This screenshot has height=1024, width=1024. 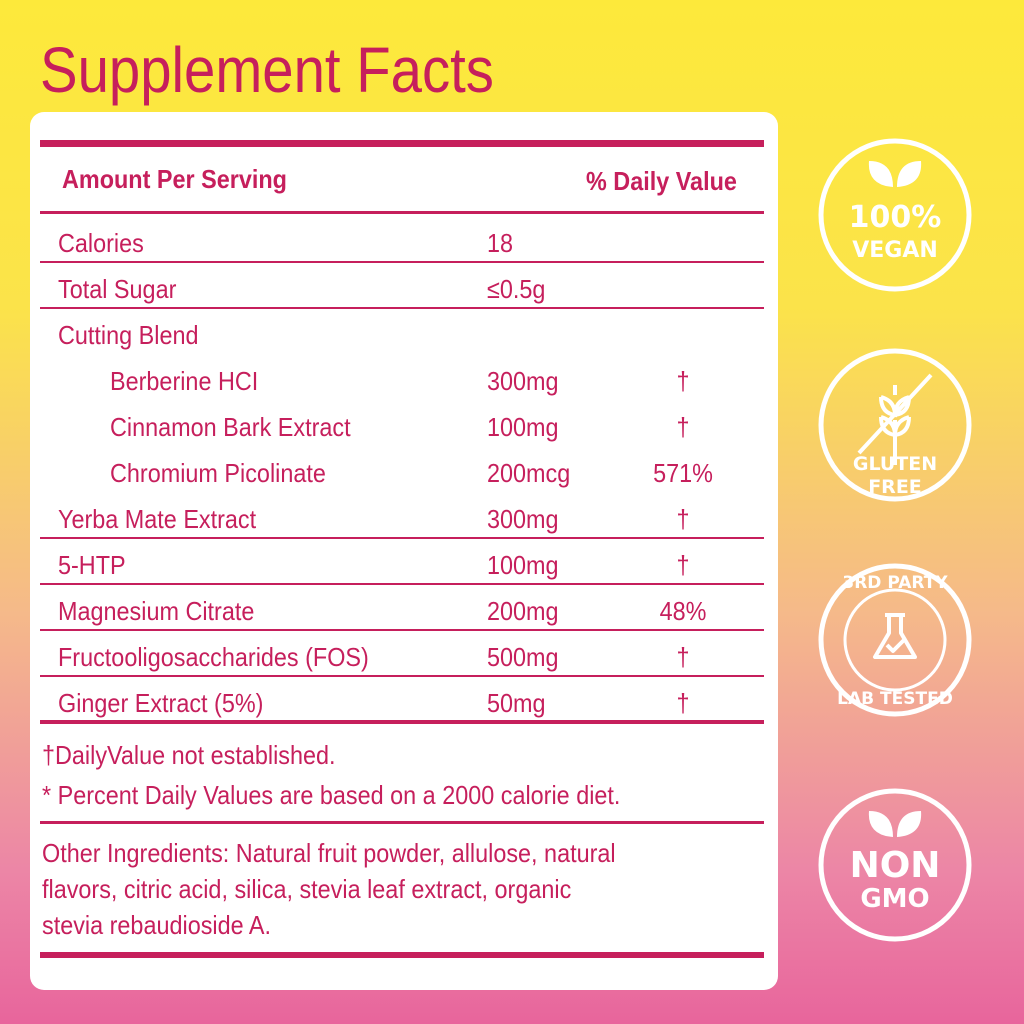 I want to click on ingredient-amount: 200mcg, so click(x=529, y=473).